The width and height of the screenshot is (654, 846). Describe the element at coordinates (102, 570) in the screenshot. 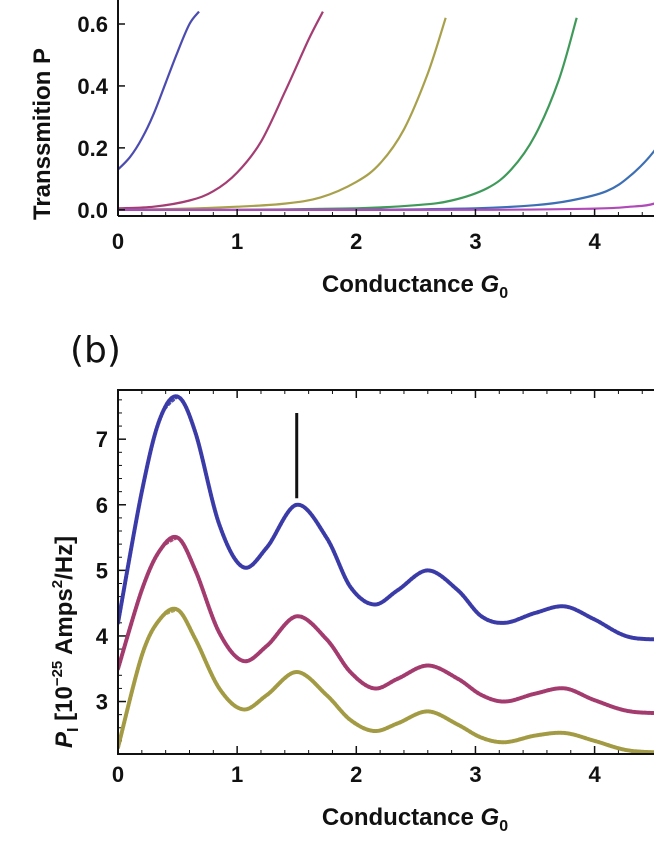

I see `panel-b-y-tick-label-2: 5` at that location.